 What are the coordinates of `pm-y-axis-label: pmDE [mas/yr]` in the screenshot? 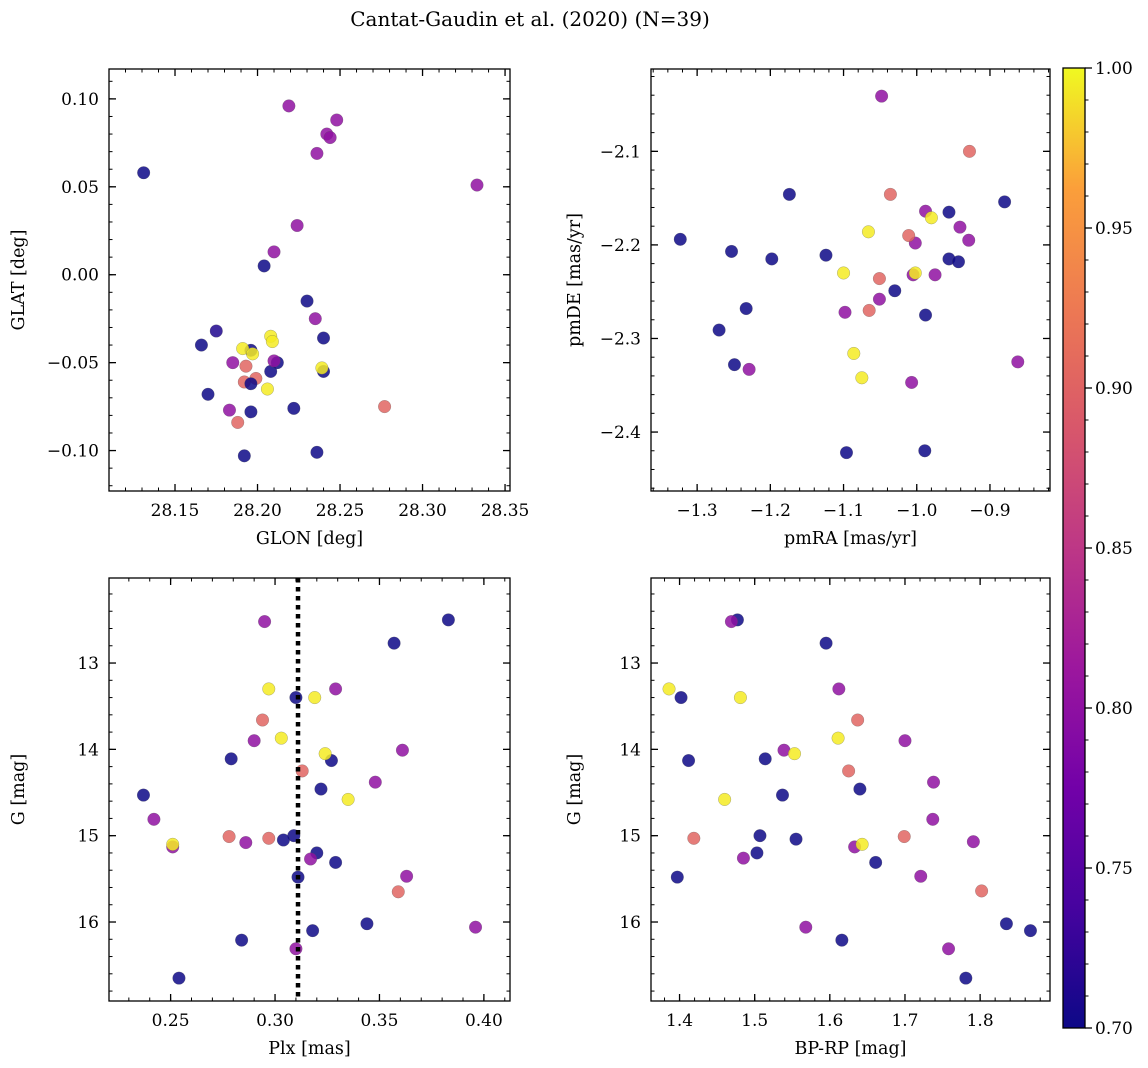 It's located at (575, 280).